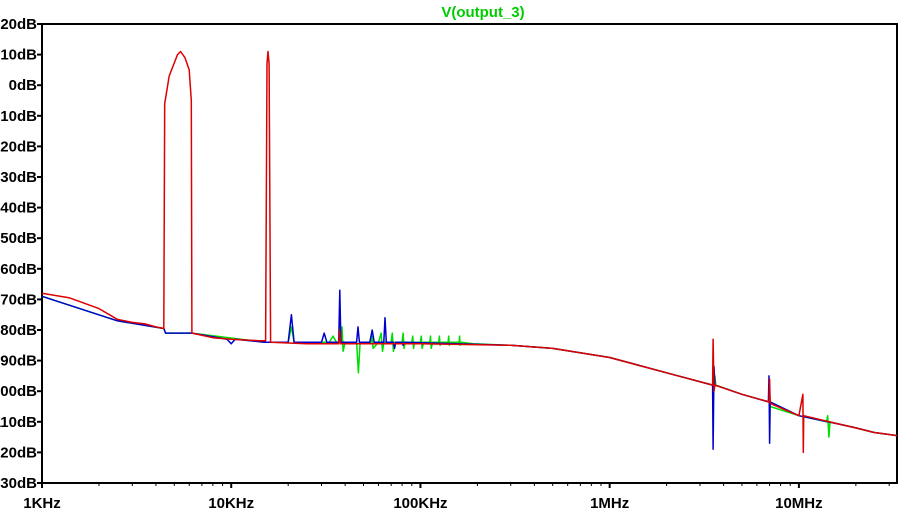  Describe the element at coordinates (18, 269) in the screenshot. I see `y-tick-label: -60dB` at that location.